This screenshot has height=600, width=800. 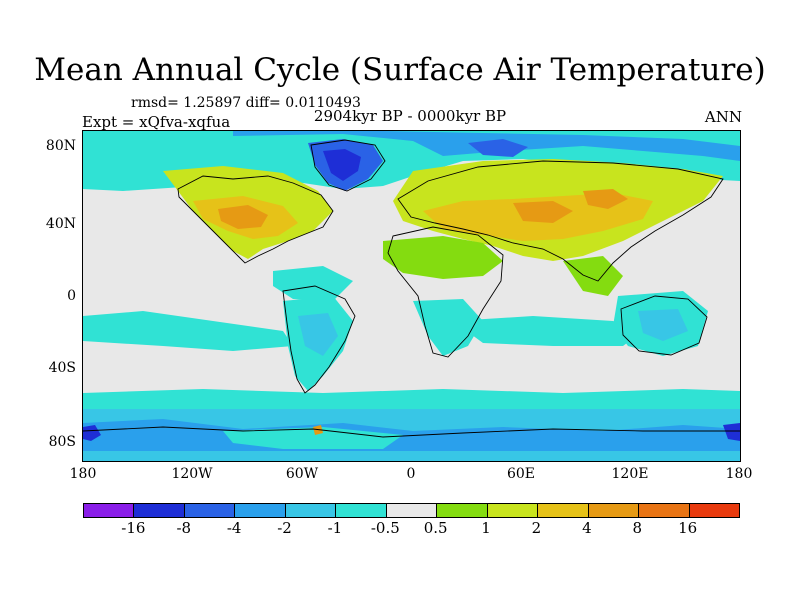 I want to click on lon-label-120w: 120W, so click(x=192, y=474).